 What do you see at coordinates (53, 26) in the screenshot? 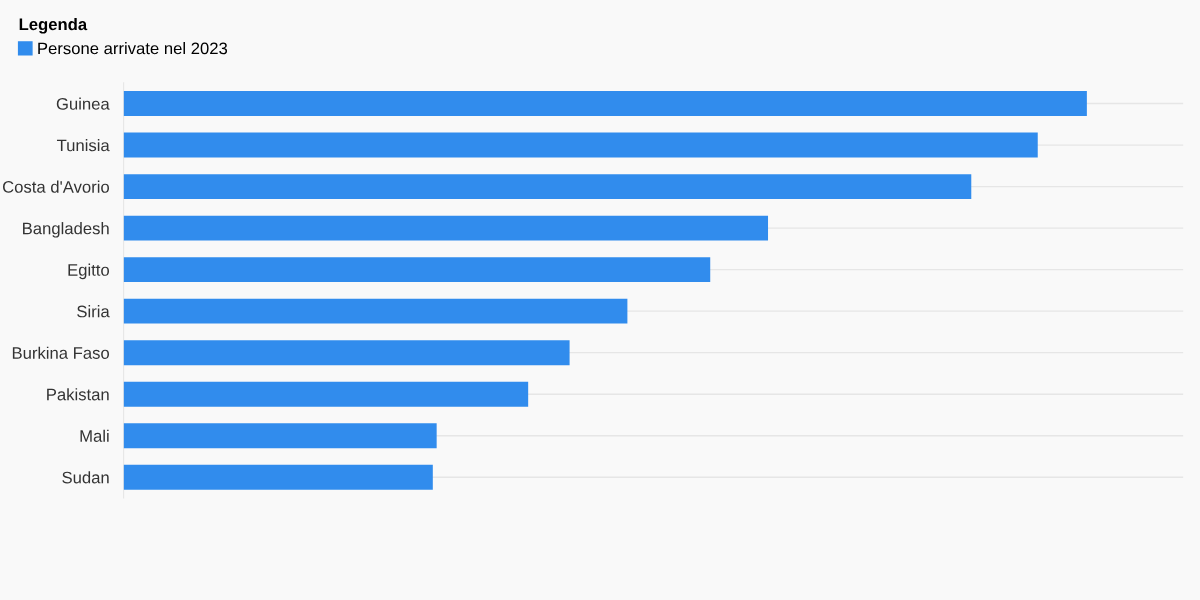
I see `legend-title: Legenda` at bounding box center [53, 26].